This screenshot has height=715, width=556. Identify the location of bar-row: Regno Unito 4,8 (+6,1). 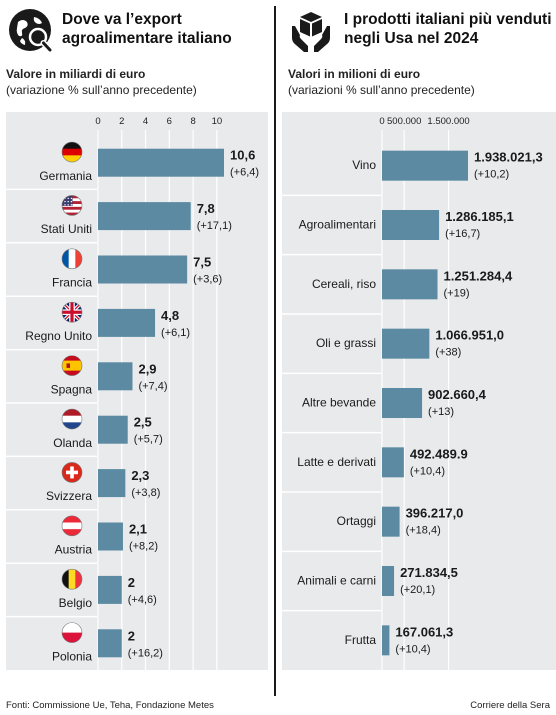
(98, 326).